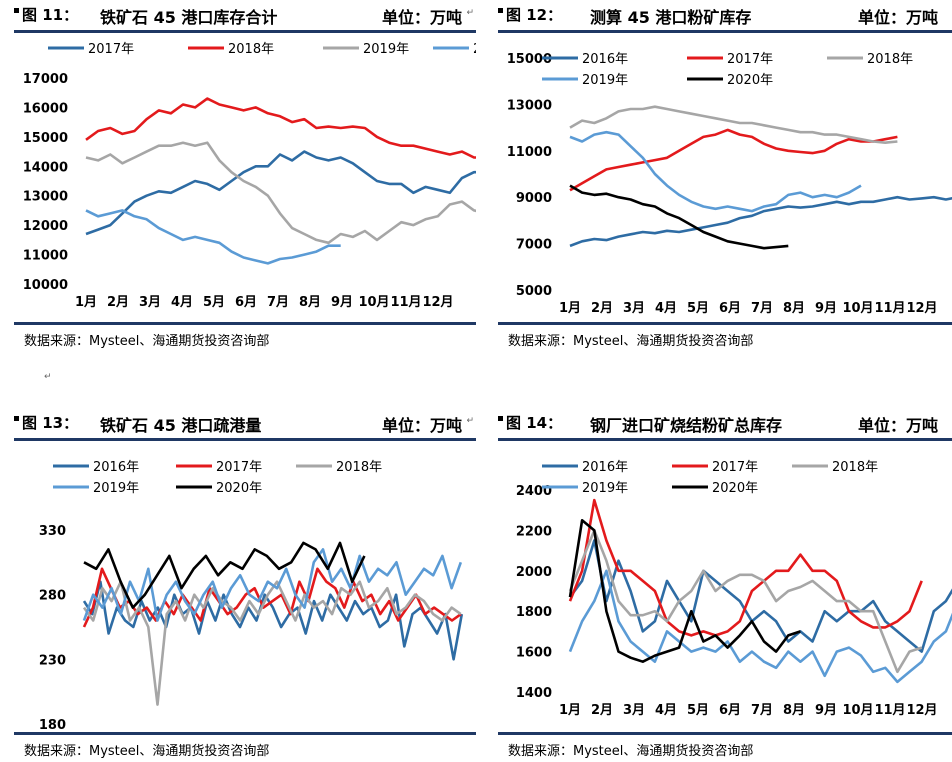 This screenshot has height=762, width=952. Describe the element at coordinates (686, 425) in the screenshot. I see `figure-title: 钢厂进口矿烧结粉矿总库存` at that location.